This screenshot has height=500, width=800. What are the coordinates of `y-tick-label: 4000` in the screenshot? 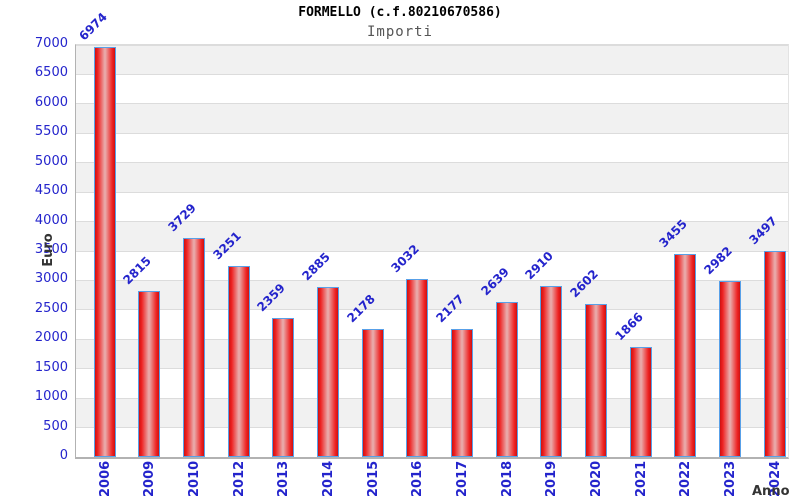 It's located at (51, 220).